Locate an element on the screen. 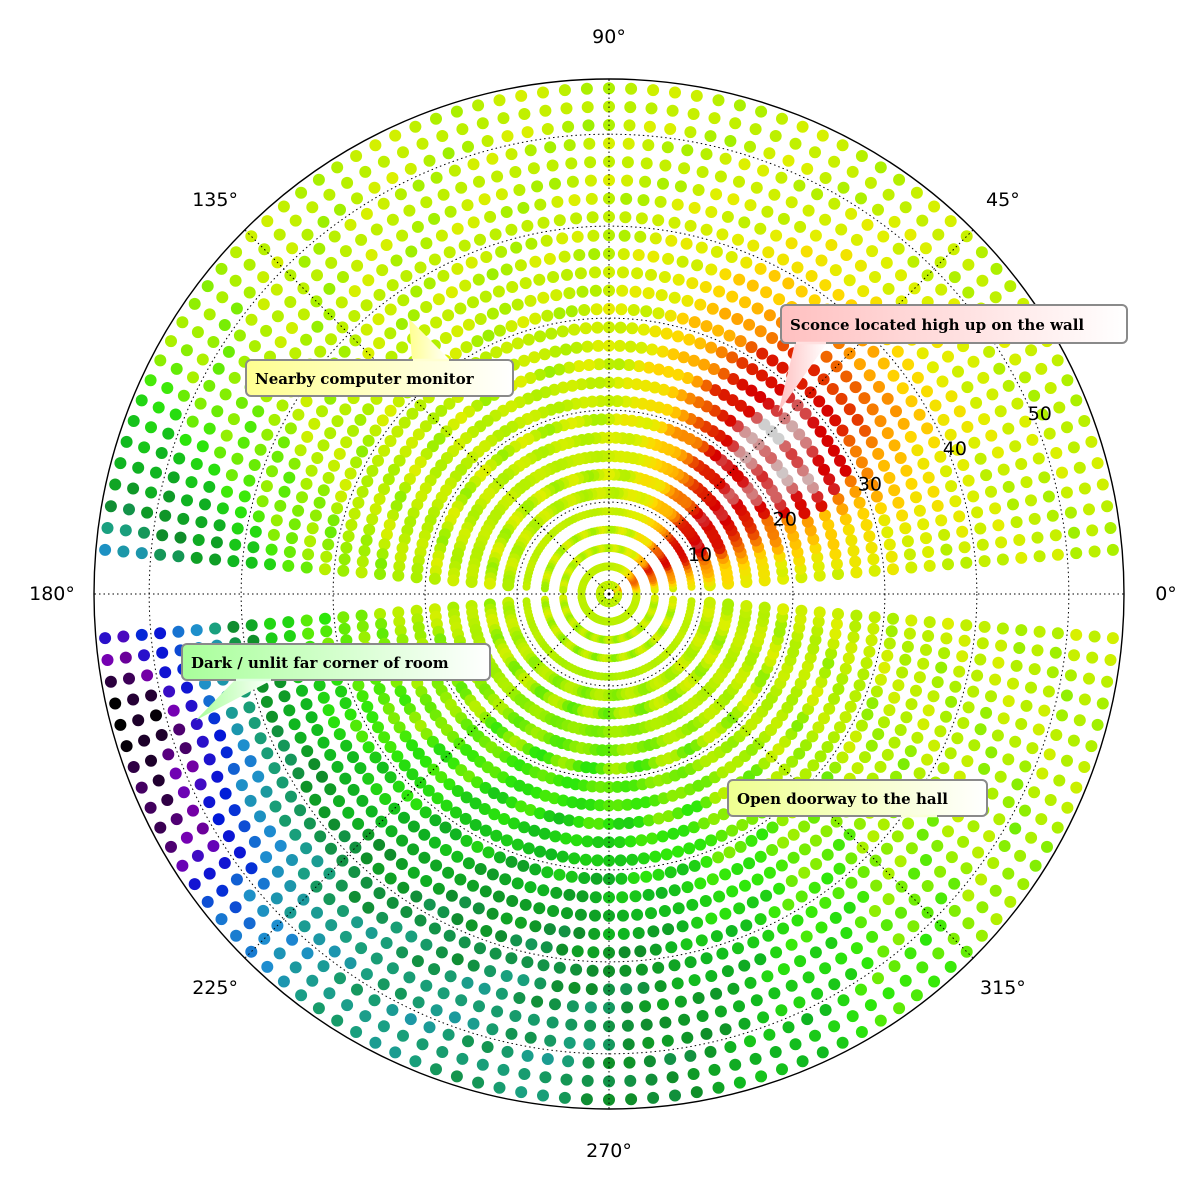 The width and height of the screenshot is (1200, 1190). grid-circle is located at coordinates (609, 594).